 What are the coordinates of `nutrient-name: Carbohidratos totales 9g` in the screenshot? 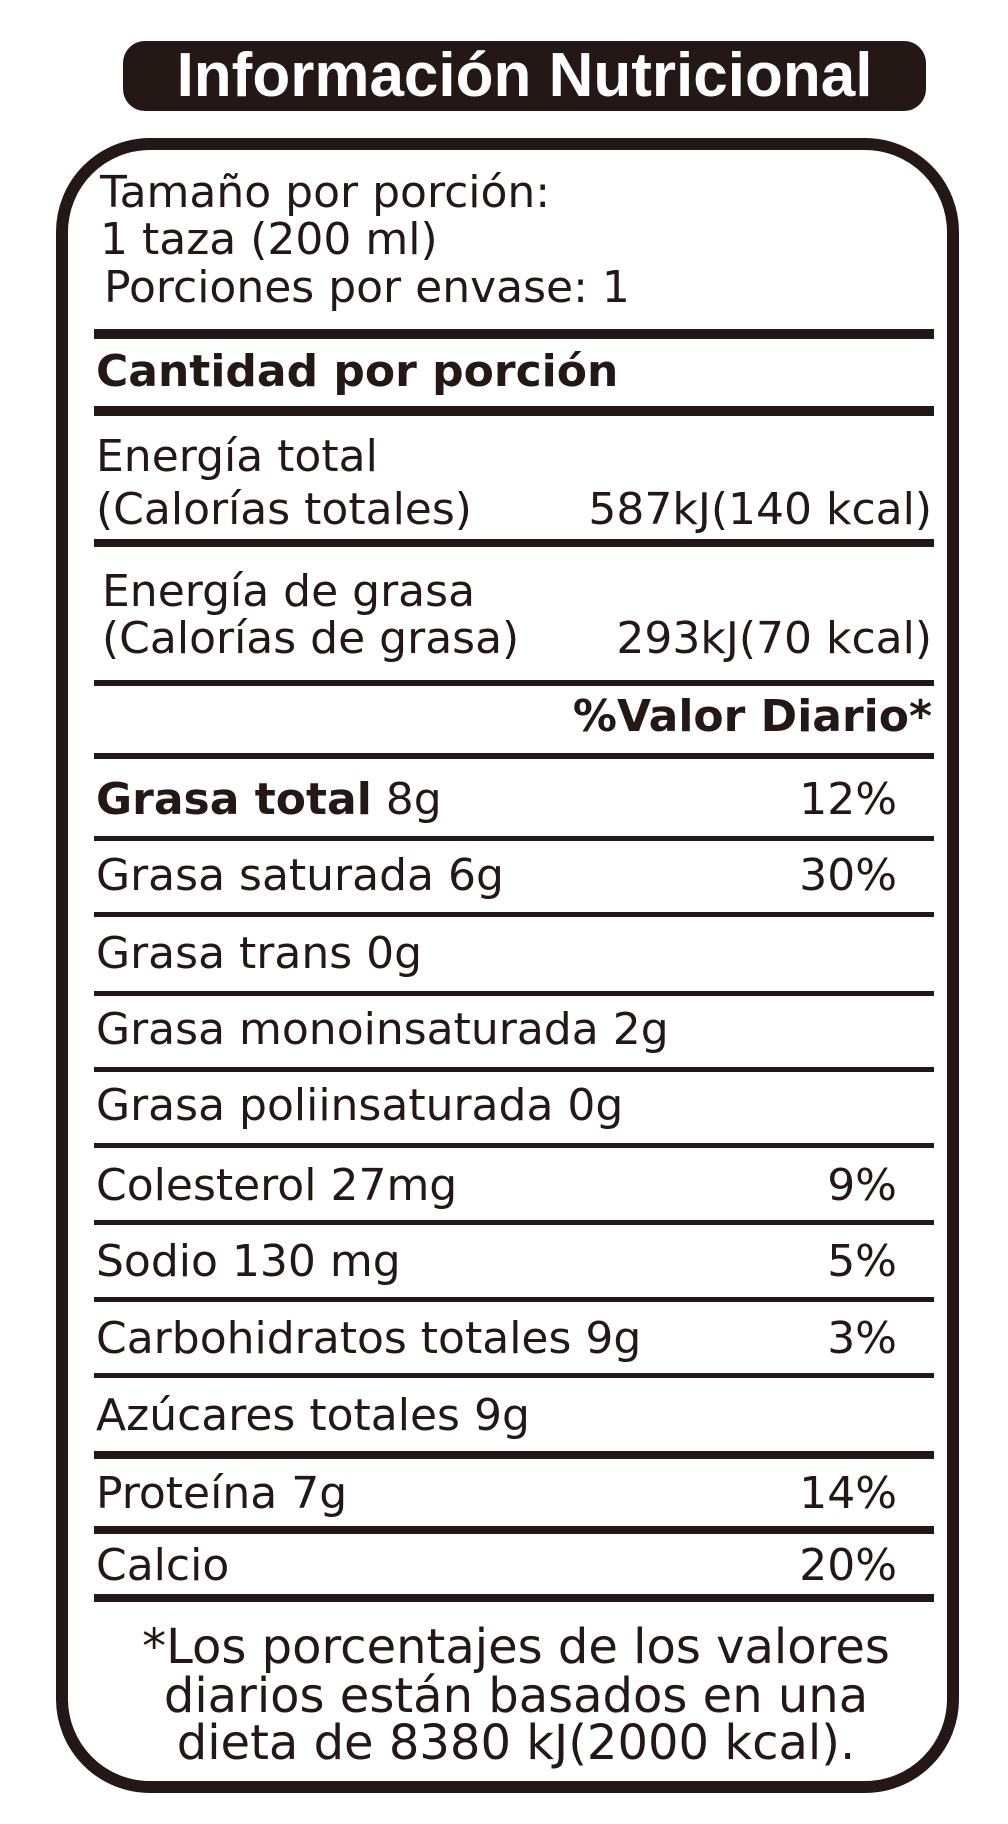 It's located at (369, 1338).